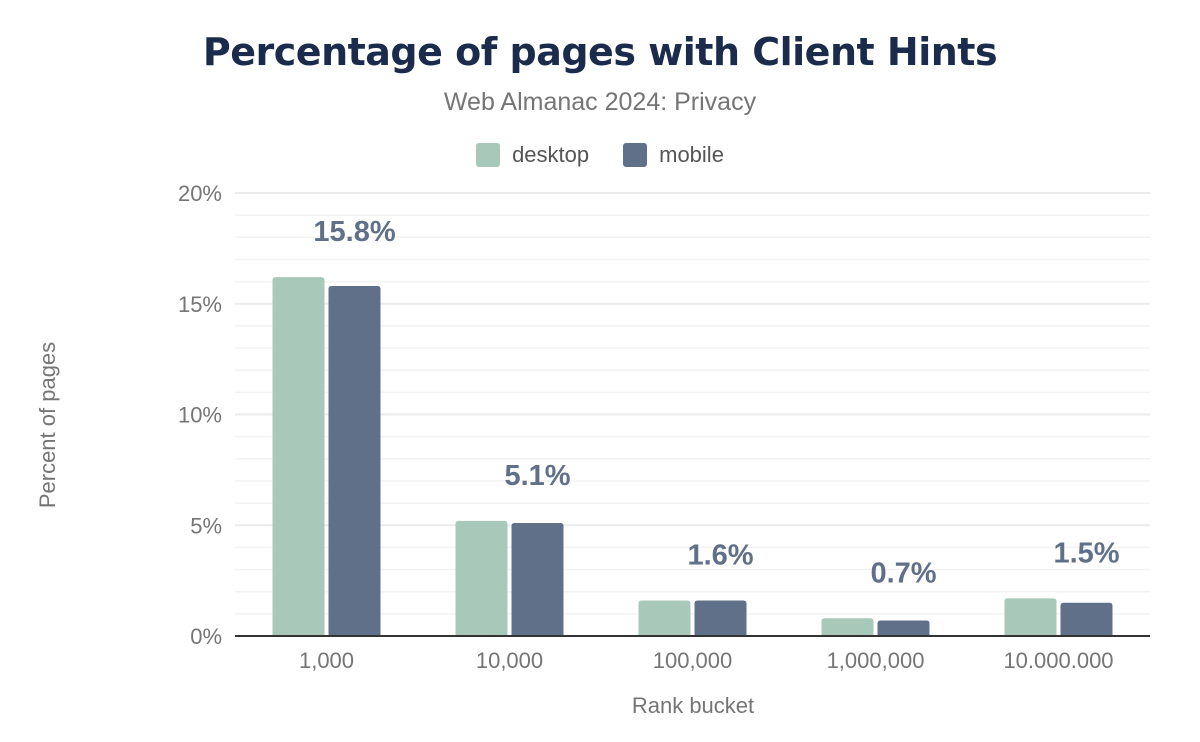  I want to click on y-axis-title: Percent of pages, so click(47, 425).